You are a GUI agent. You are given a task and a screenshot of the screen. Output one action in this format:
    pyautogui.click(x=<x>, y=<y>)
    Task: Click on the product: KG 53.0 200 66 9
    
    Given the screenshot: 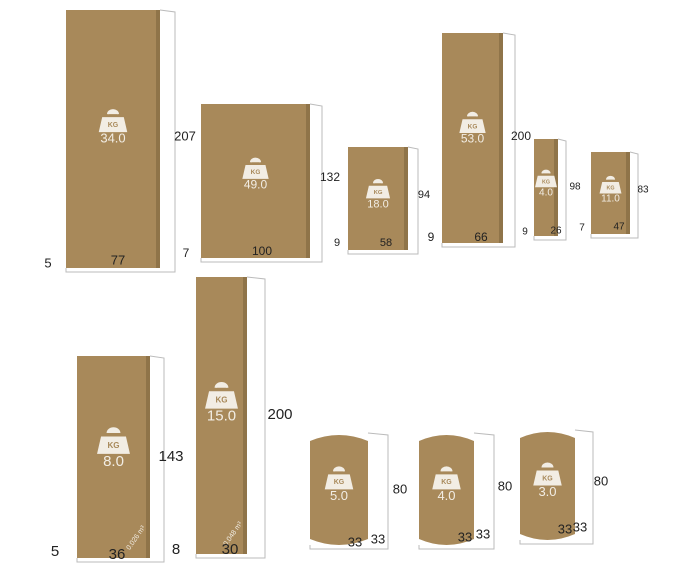 What is the action you would take?
    pyautogui.click(x=479, y=140)
    